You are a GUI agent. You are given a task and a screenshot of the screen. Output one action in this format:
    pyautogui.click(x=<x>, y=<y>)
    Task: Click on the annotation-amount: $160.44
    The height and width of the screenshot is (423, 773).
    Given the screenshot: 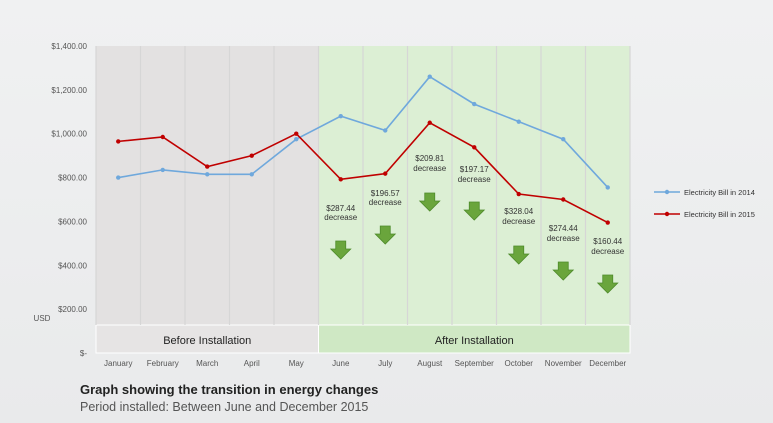 What is the action you would take?
    pyautogui.click(x=607, y=241)
    